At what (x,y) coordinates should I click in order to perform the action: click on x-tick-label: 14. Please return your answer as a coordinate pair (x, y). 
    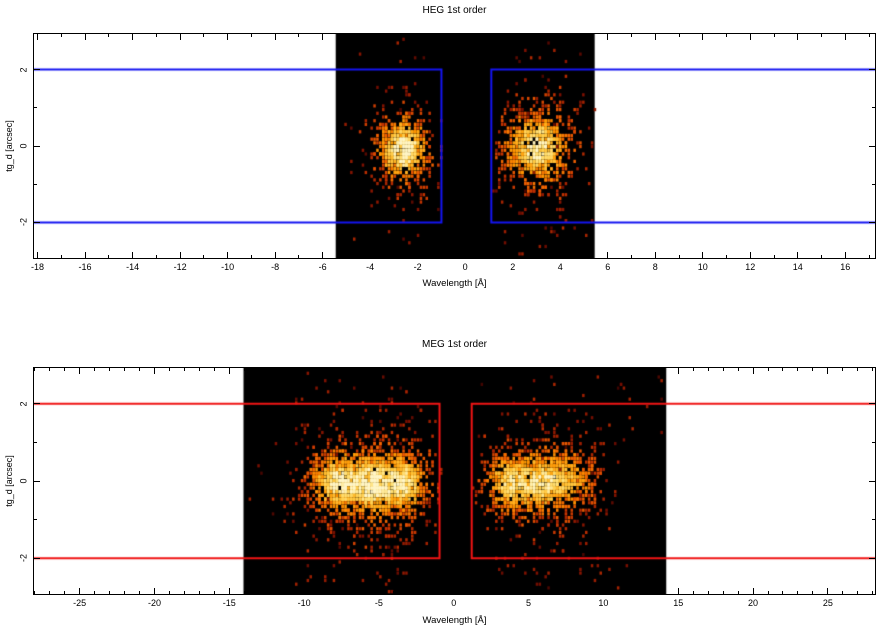
    Looking at the image, I should click on (797, 267).